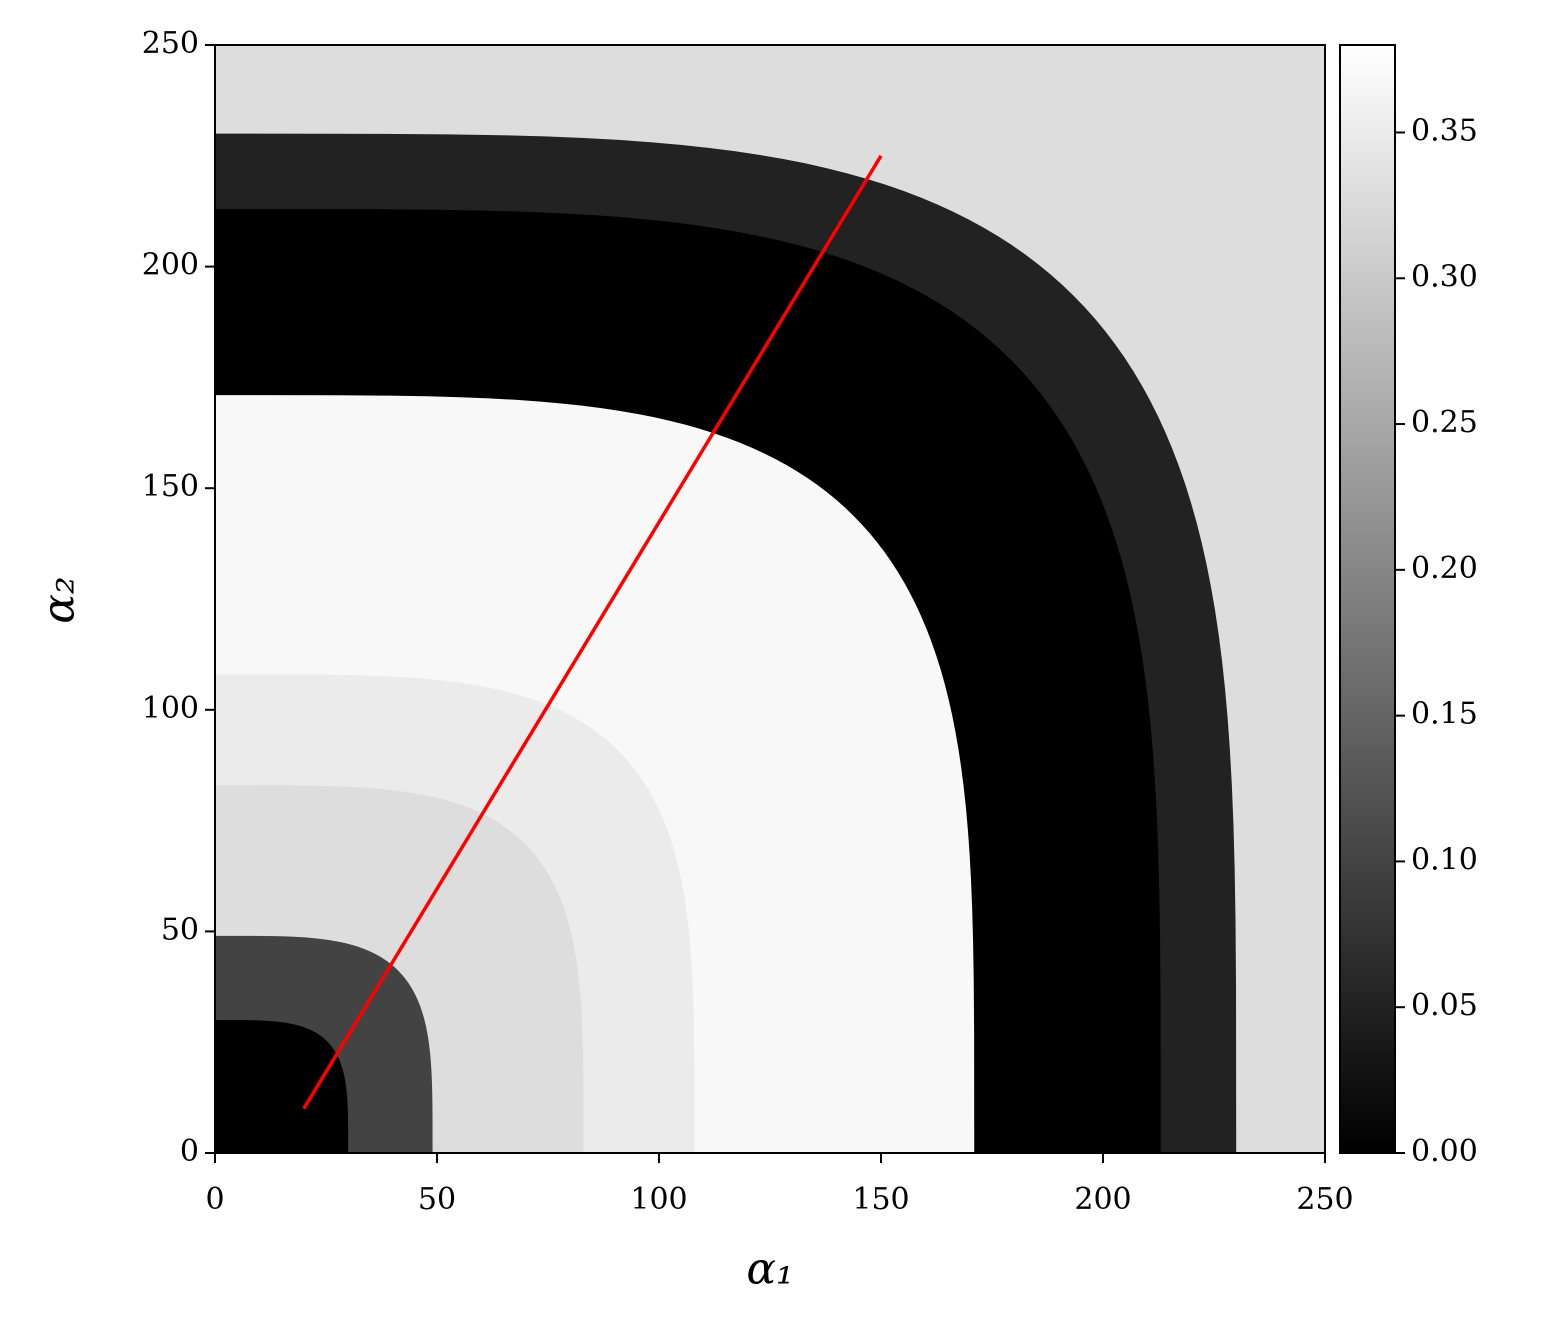 Image resolution: width=1546 pixels, height=1330 pixels. What do you see at coordinates (282, 1086) in the screenshot?
I see `heat-region` at bounding box center [282, 1086].